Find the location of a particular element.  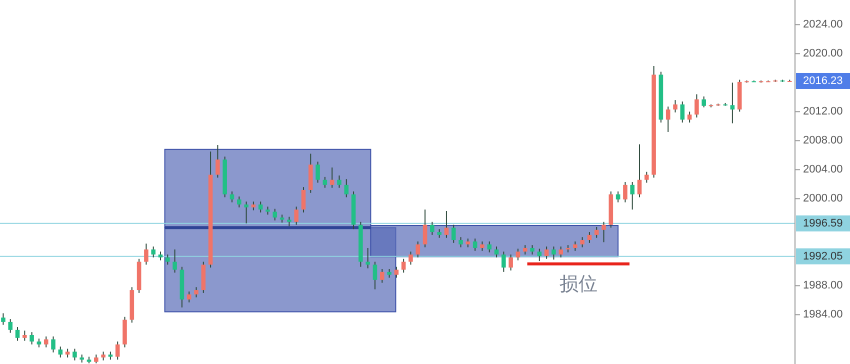

y-tick-label: 1988.00 is located at coordinates (823, 286).